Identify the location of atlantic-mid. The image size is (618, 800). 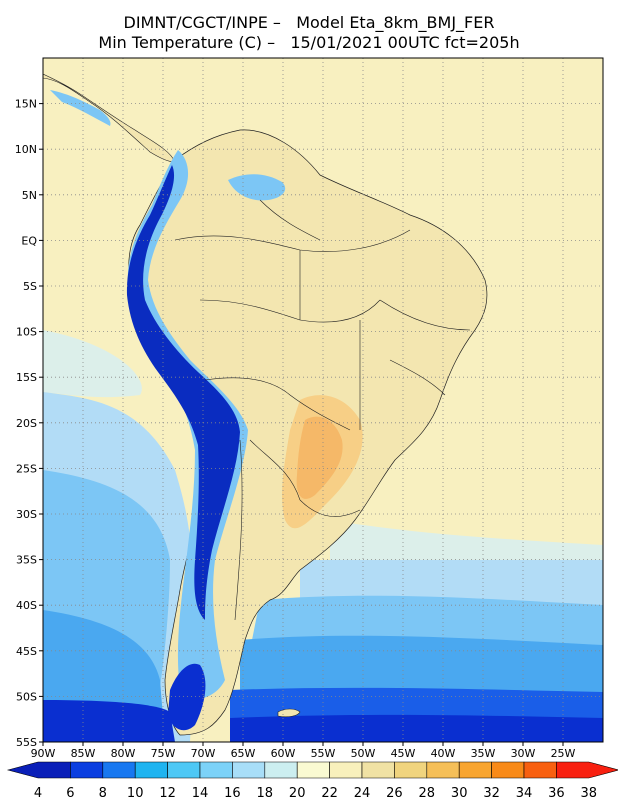
(466, 540).